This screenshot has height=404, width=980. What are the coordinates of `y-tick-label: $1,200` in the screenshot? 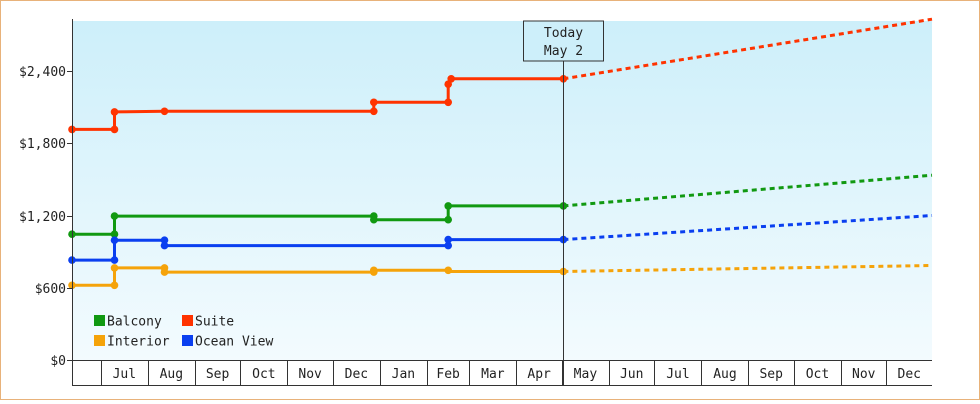 It's located at (42, 217).